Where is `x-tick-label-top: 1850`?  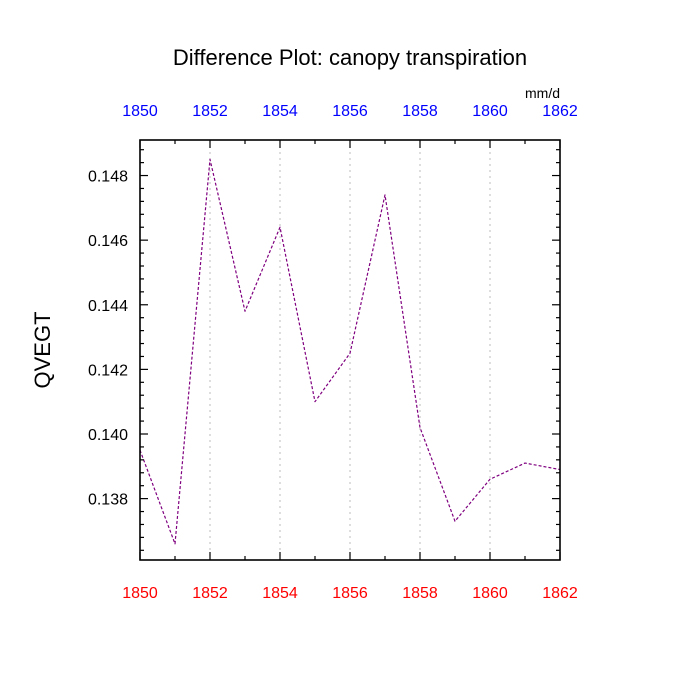 x-tick-label-top: 1850 is located at coordinates (140, 111).